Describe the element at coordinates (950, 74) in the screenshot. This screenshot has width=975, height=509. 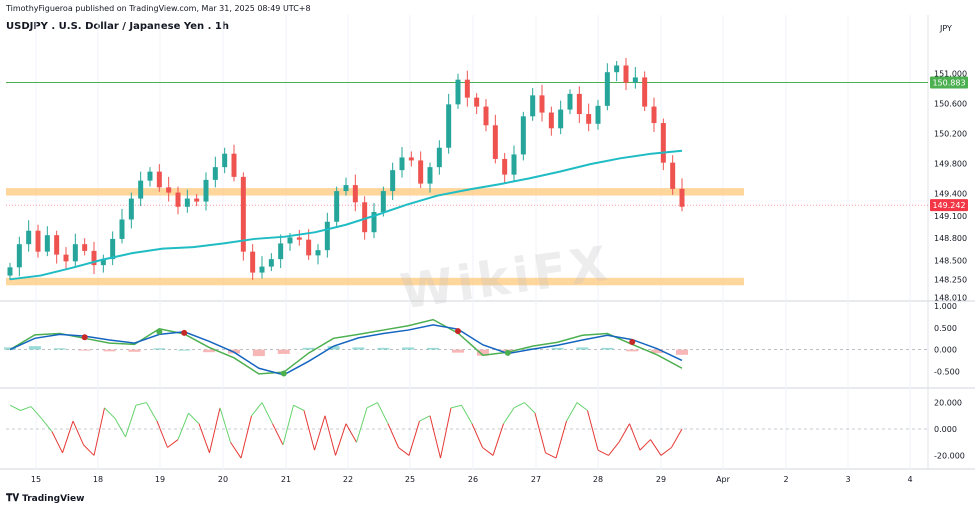
I see `price-tick-label: 151.000` at that location.